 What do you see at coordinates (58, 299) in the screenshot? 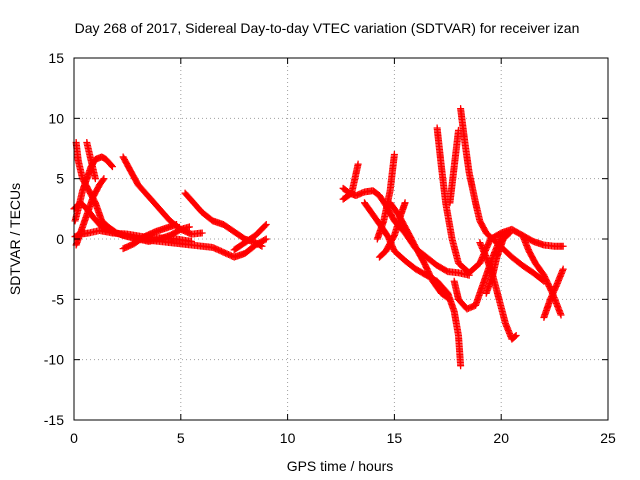
I see `y-tick-label: -5` at bounding box center [58, 299].